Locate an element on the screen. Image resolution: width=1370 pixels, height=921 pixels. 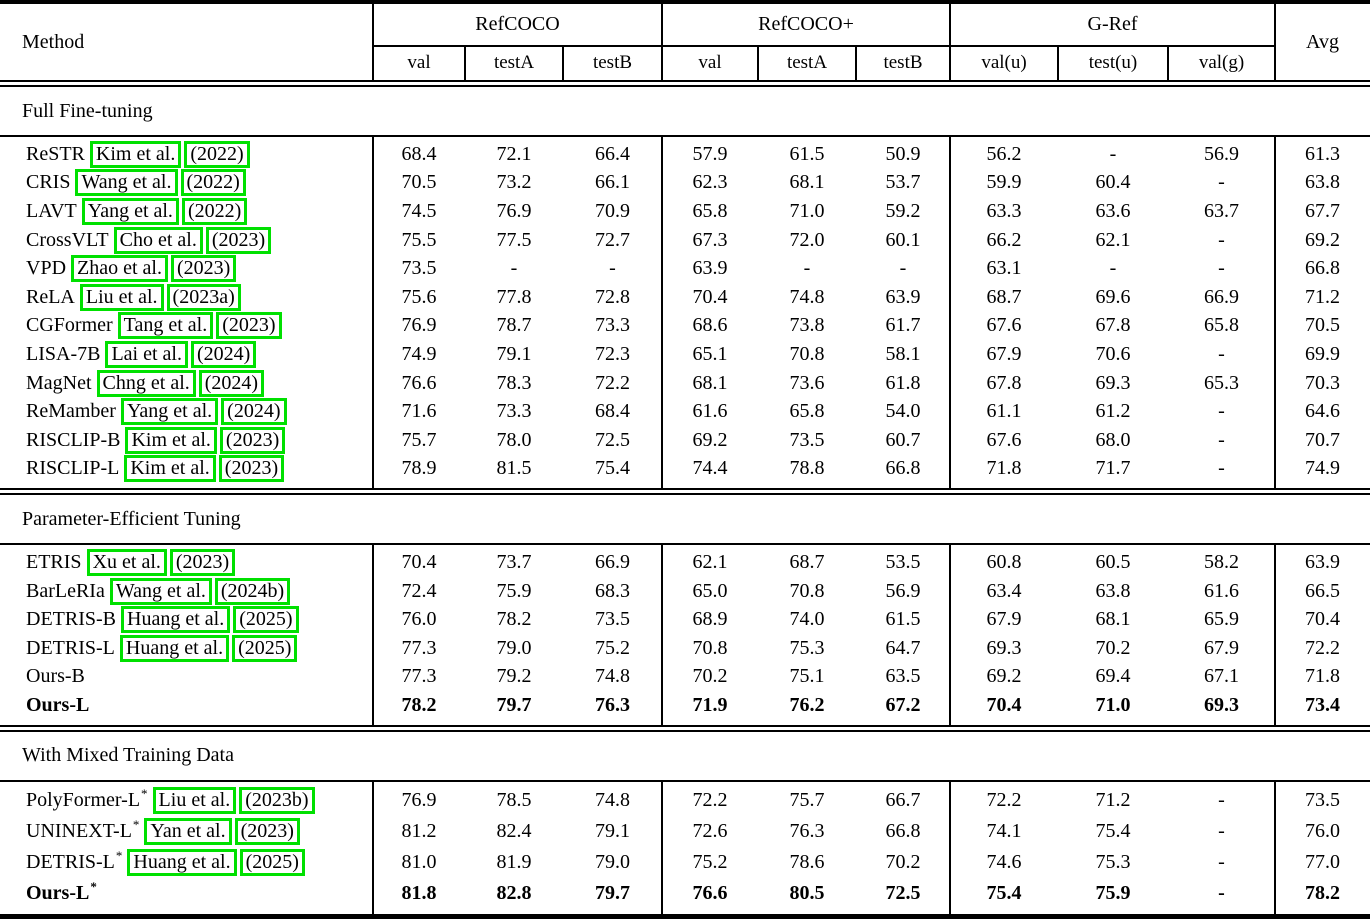
value-cell: 61.2 is located at coordinates (1113, 411).